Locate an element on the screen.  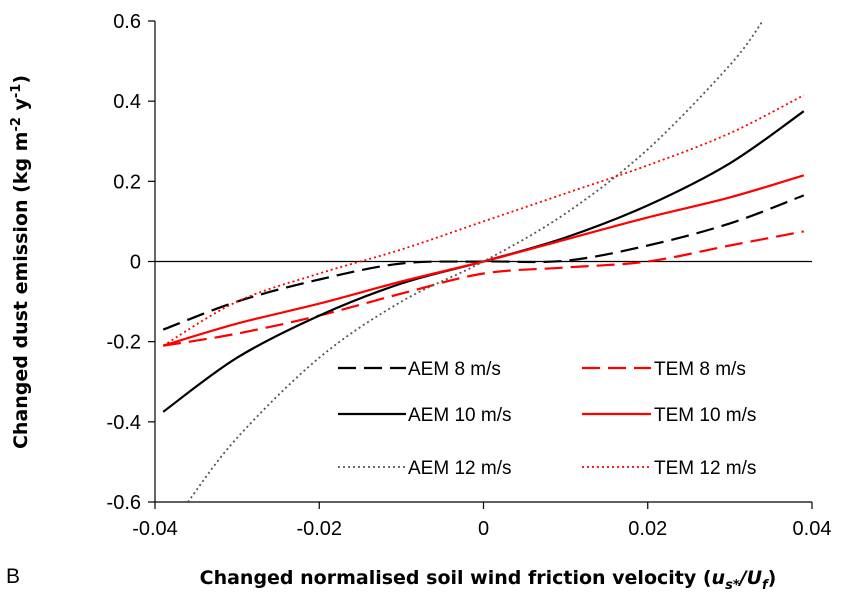
legend-label: TEM 8 m/s is located at coordinates (700, 369).